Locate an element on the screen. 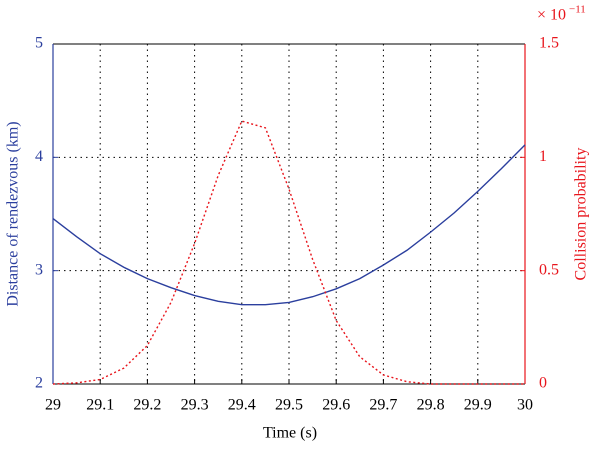 This screenshot has height=452, width=600. y2-tick-label: 0 is located at coordinates (543, 383).